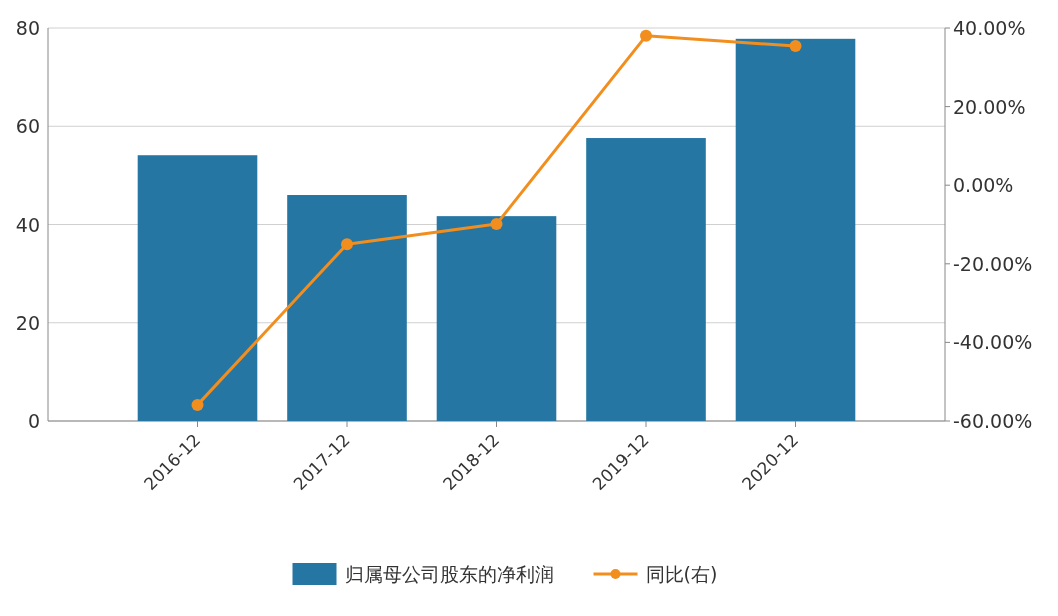  I want to click on y-tick-label: 40, so click(27, 224).